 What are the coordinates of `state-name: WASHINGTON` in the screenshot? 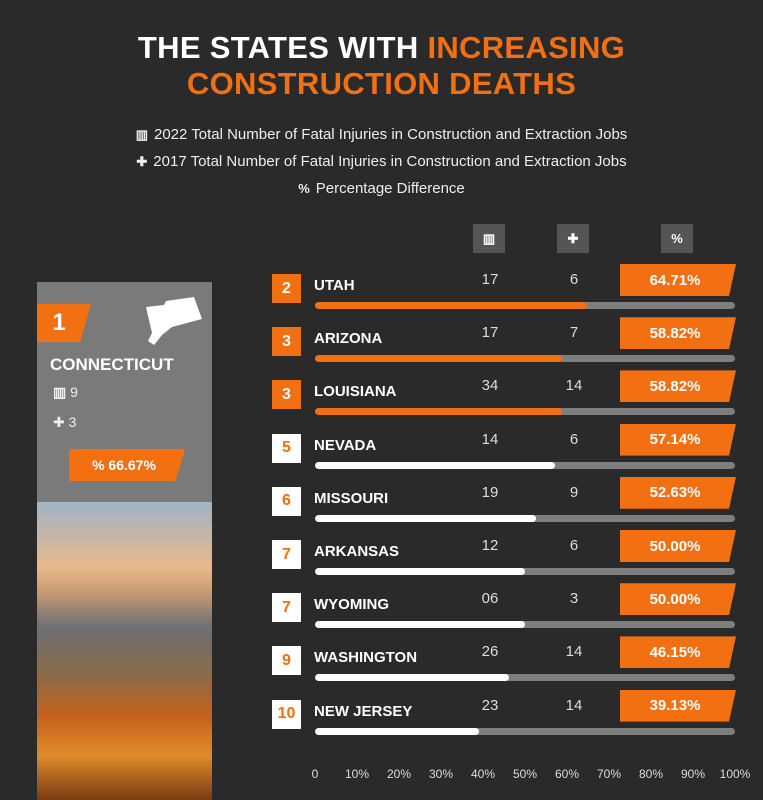 It's located at (366, 658).